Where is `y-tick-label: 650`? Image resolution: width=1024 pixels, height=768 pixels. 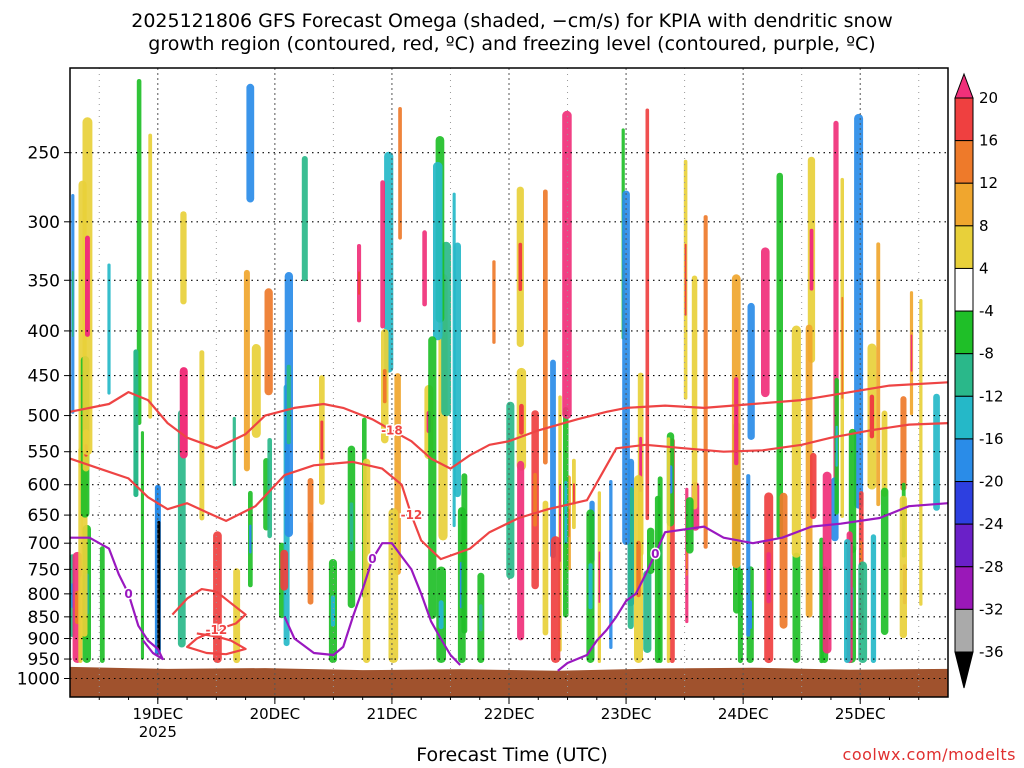 y-tick-label: 650 is located at coordinates (44, 516).